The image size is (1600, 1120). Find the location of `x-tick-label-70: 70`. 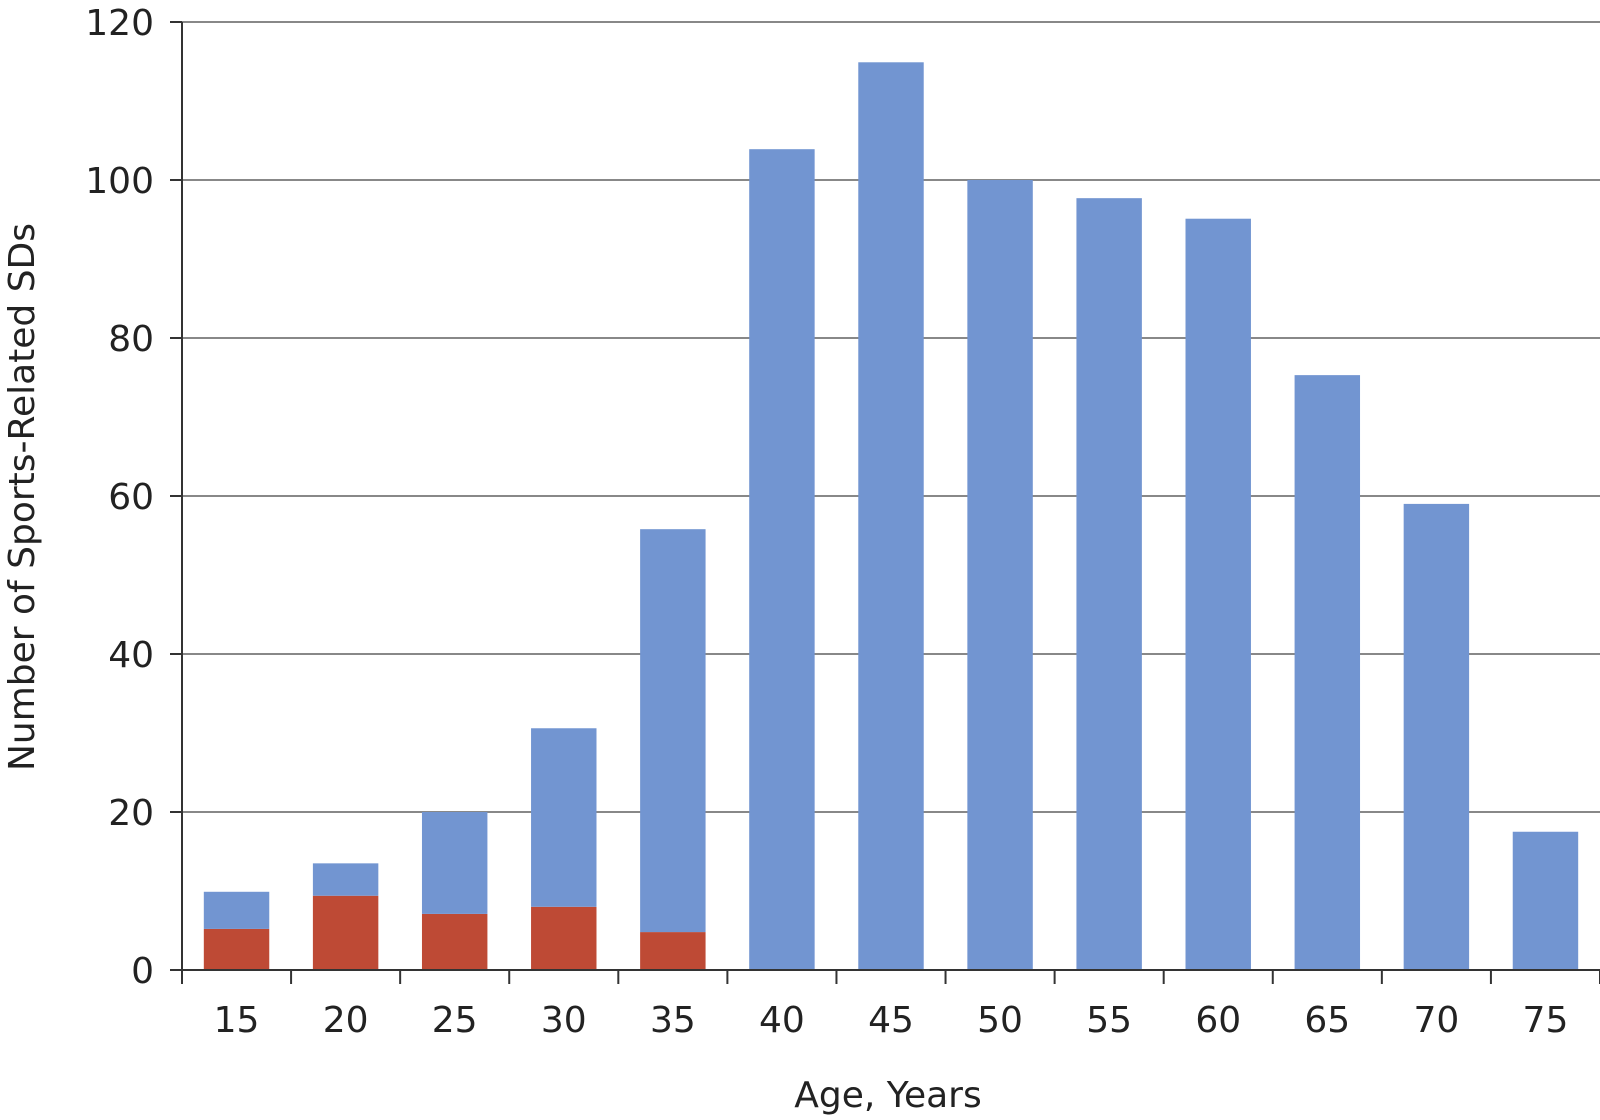

x-tick-label-70: 70 is located at coordinates (1436, 1020).